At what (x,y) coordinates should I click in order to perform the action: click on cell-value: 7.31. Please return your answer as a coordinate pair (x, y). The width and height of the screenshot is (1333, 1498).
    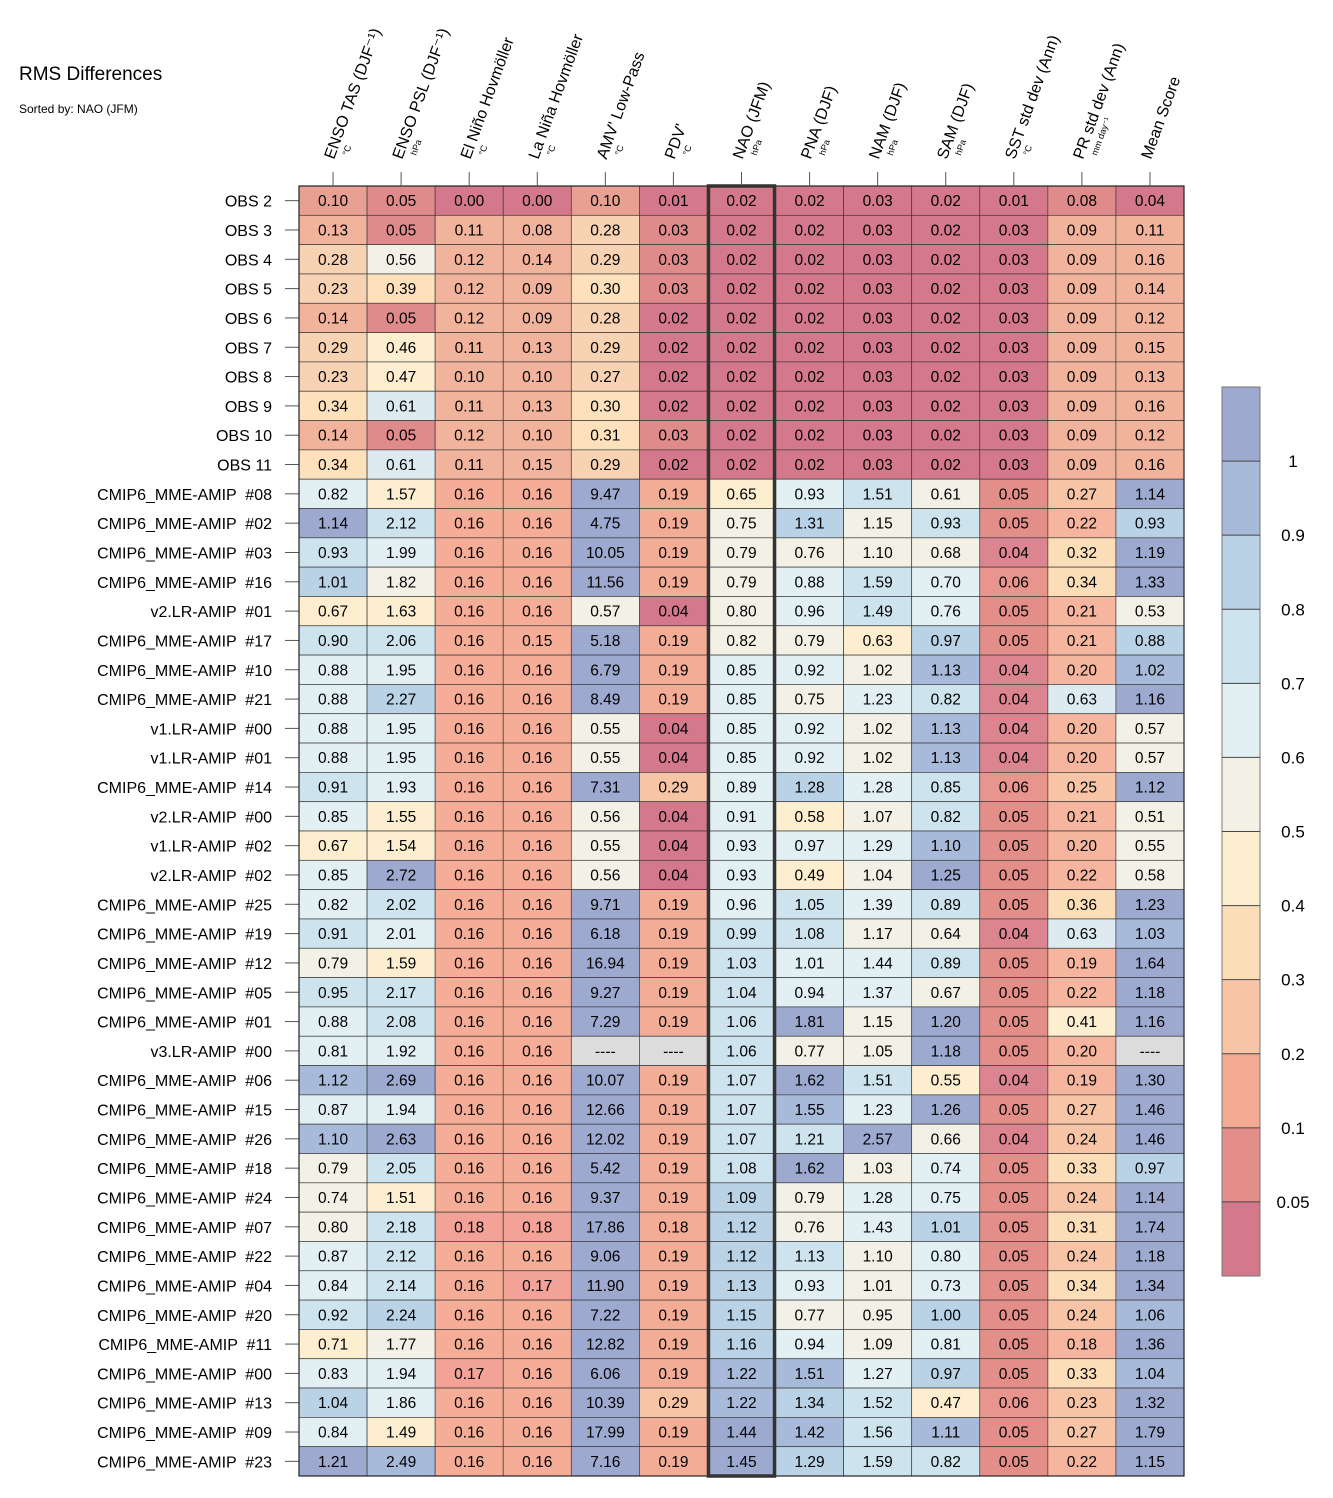
    Looking at the image, I should click on (605, 788).